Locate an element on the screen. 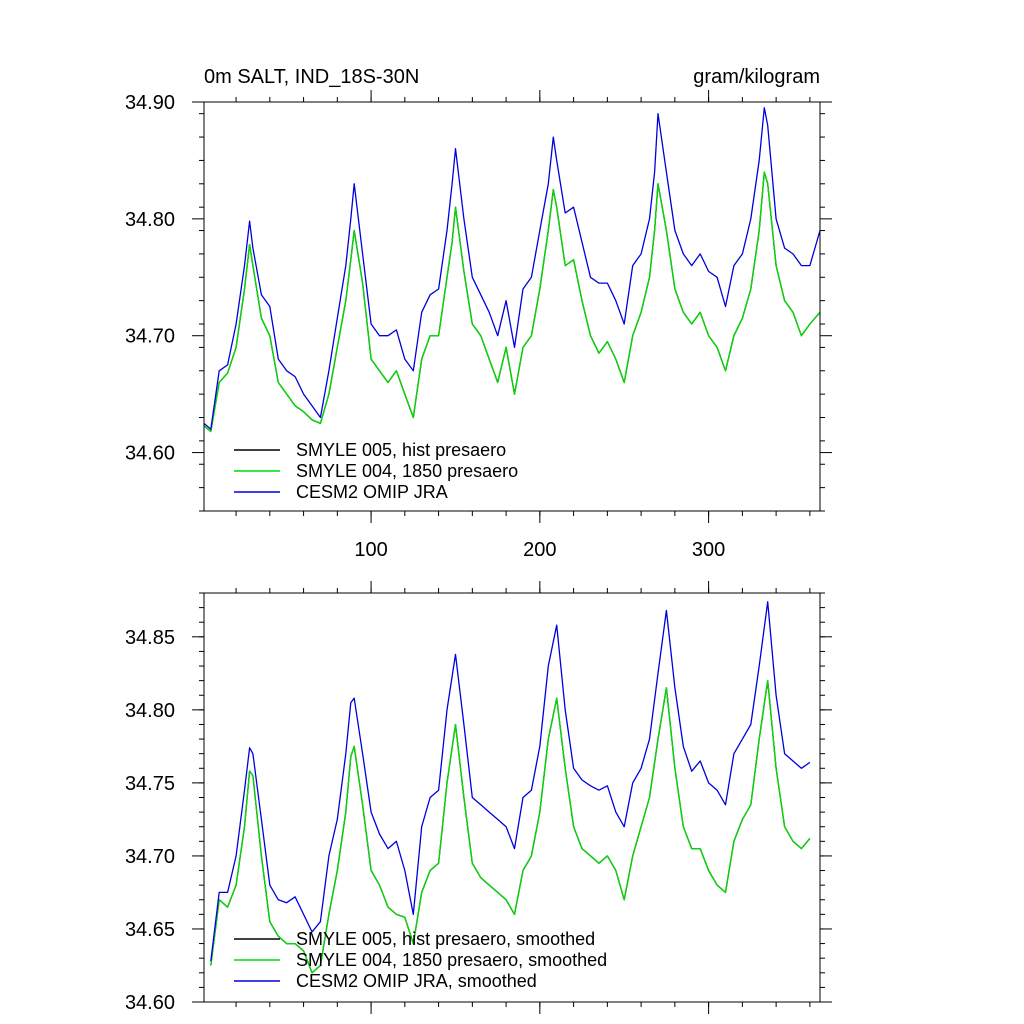 The image size is (1024, 1024). x-tick-label: 300 is located at coordinates (708, 550).